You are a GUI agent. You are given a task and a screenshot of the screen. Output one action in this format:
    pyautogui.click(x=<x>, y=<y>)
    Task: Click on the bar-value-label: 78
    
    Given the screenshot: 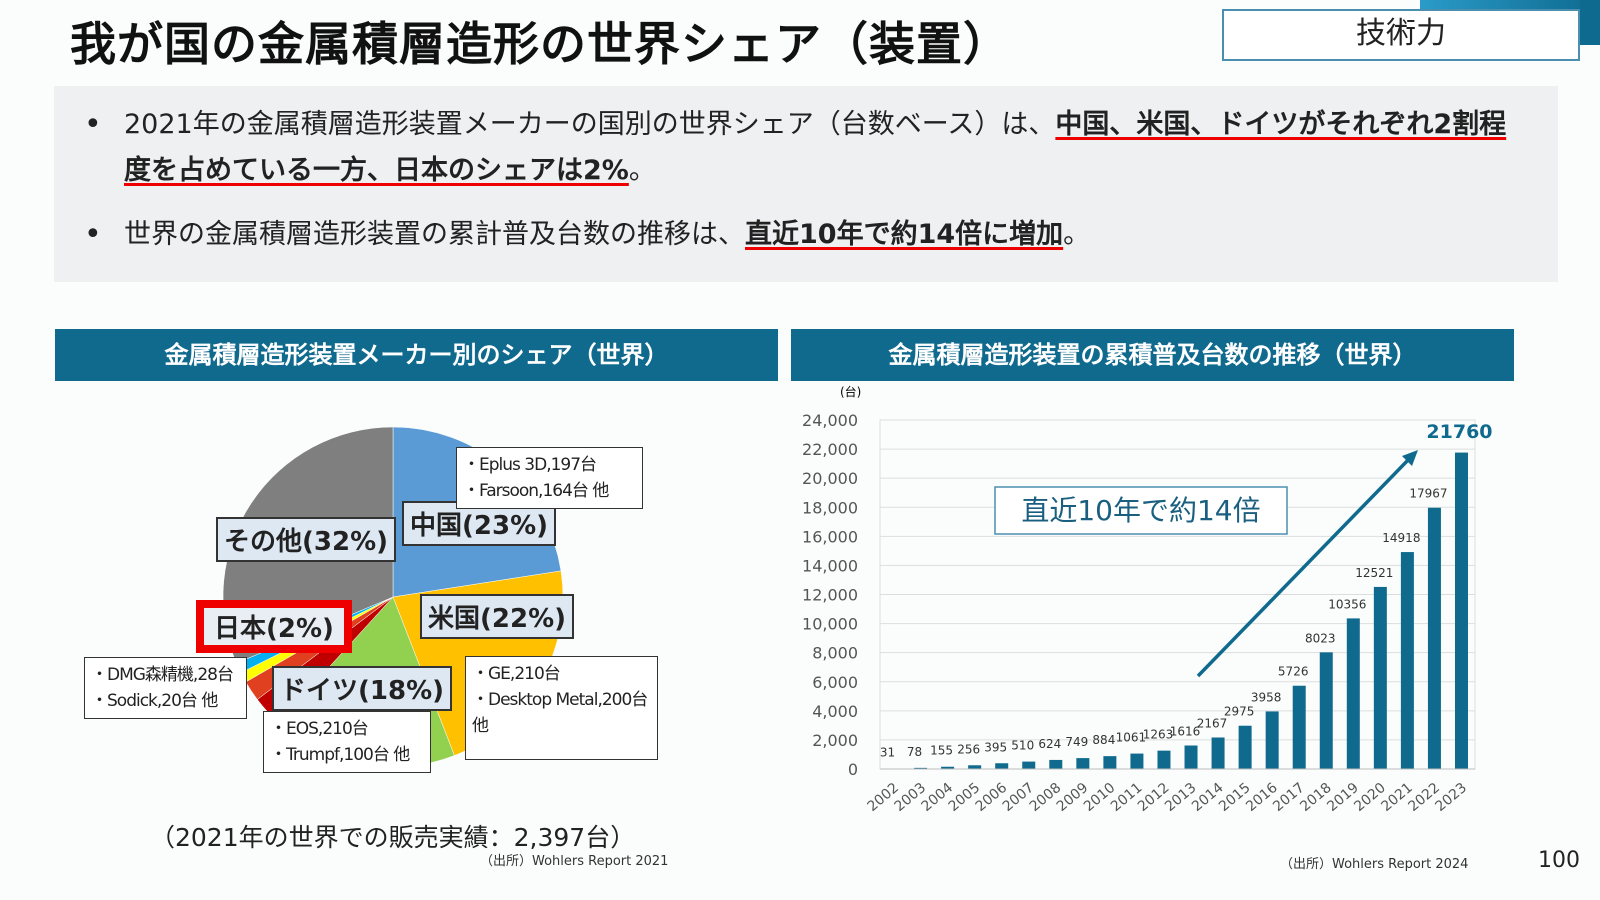 What is the action you would take?
    pyautogui.click(x=914, y=752)
    